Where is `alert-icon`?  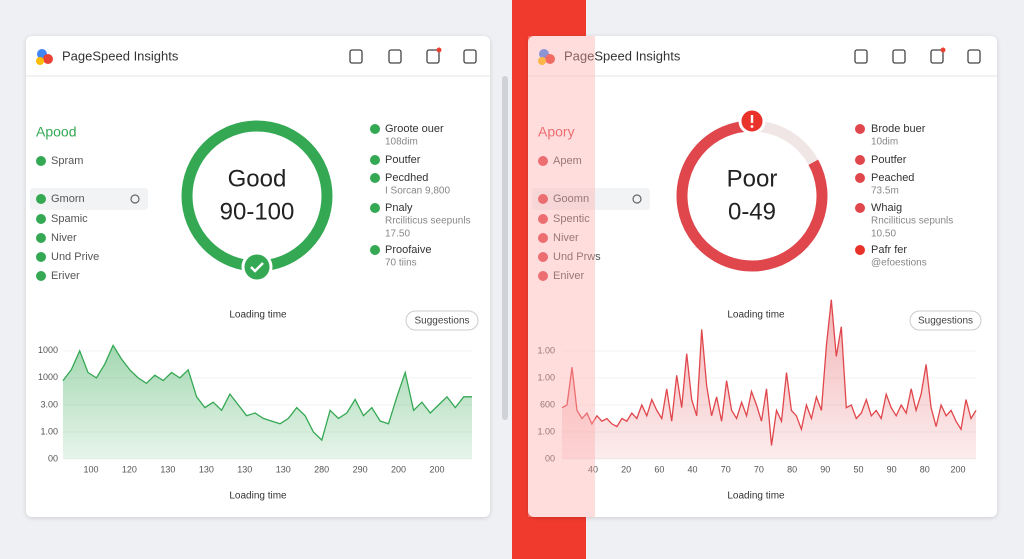
alert-icon is located at coordinates (752, 126).